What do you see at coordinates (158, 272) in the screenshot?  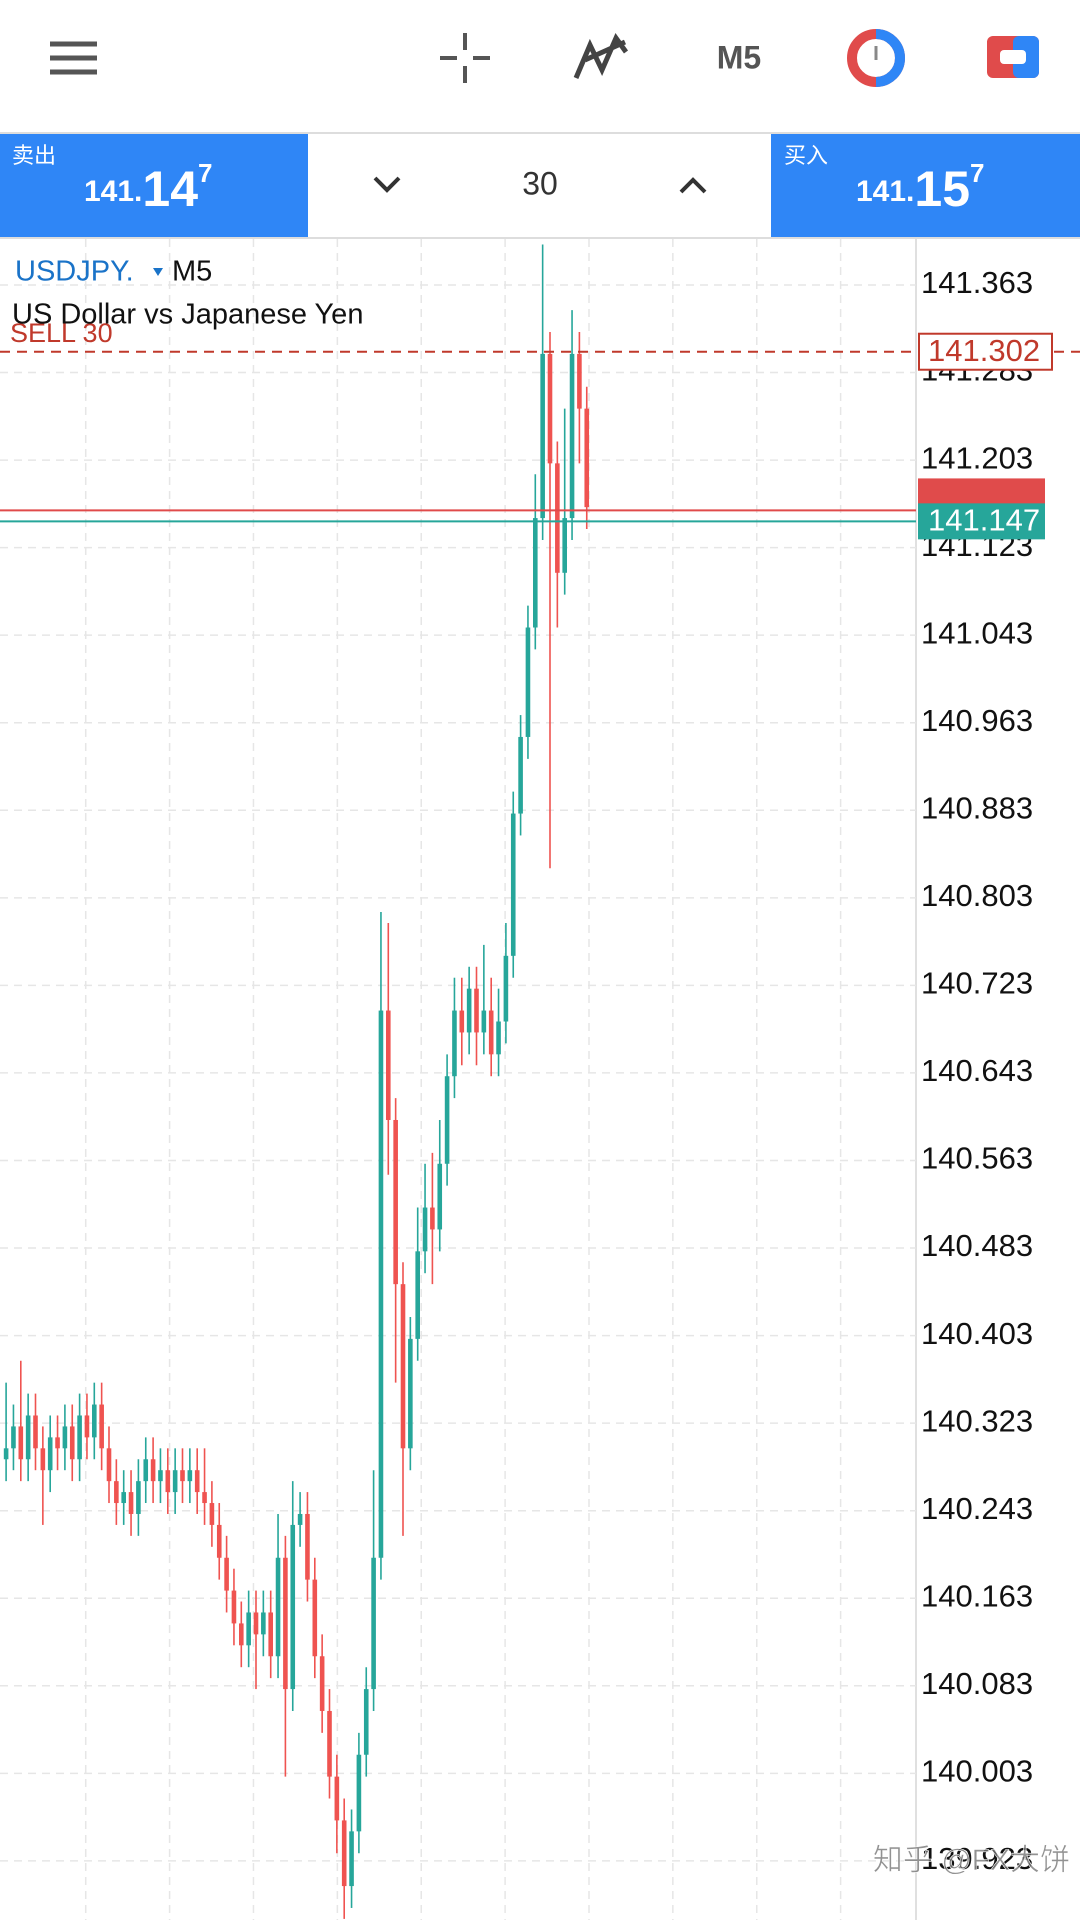 I see `symbol-dropdown` at bounding box center [158, 272].